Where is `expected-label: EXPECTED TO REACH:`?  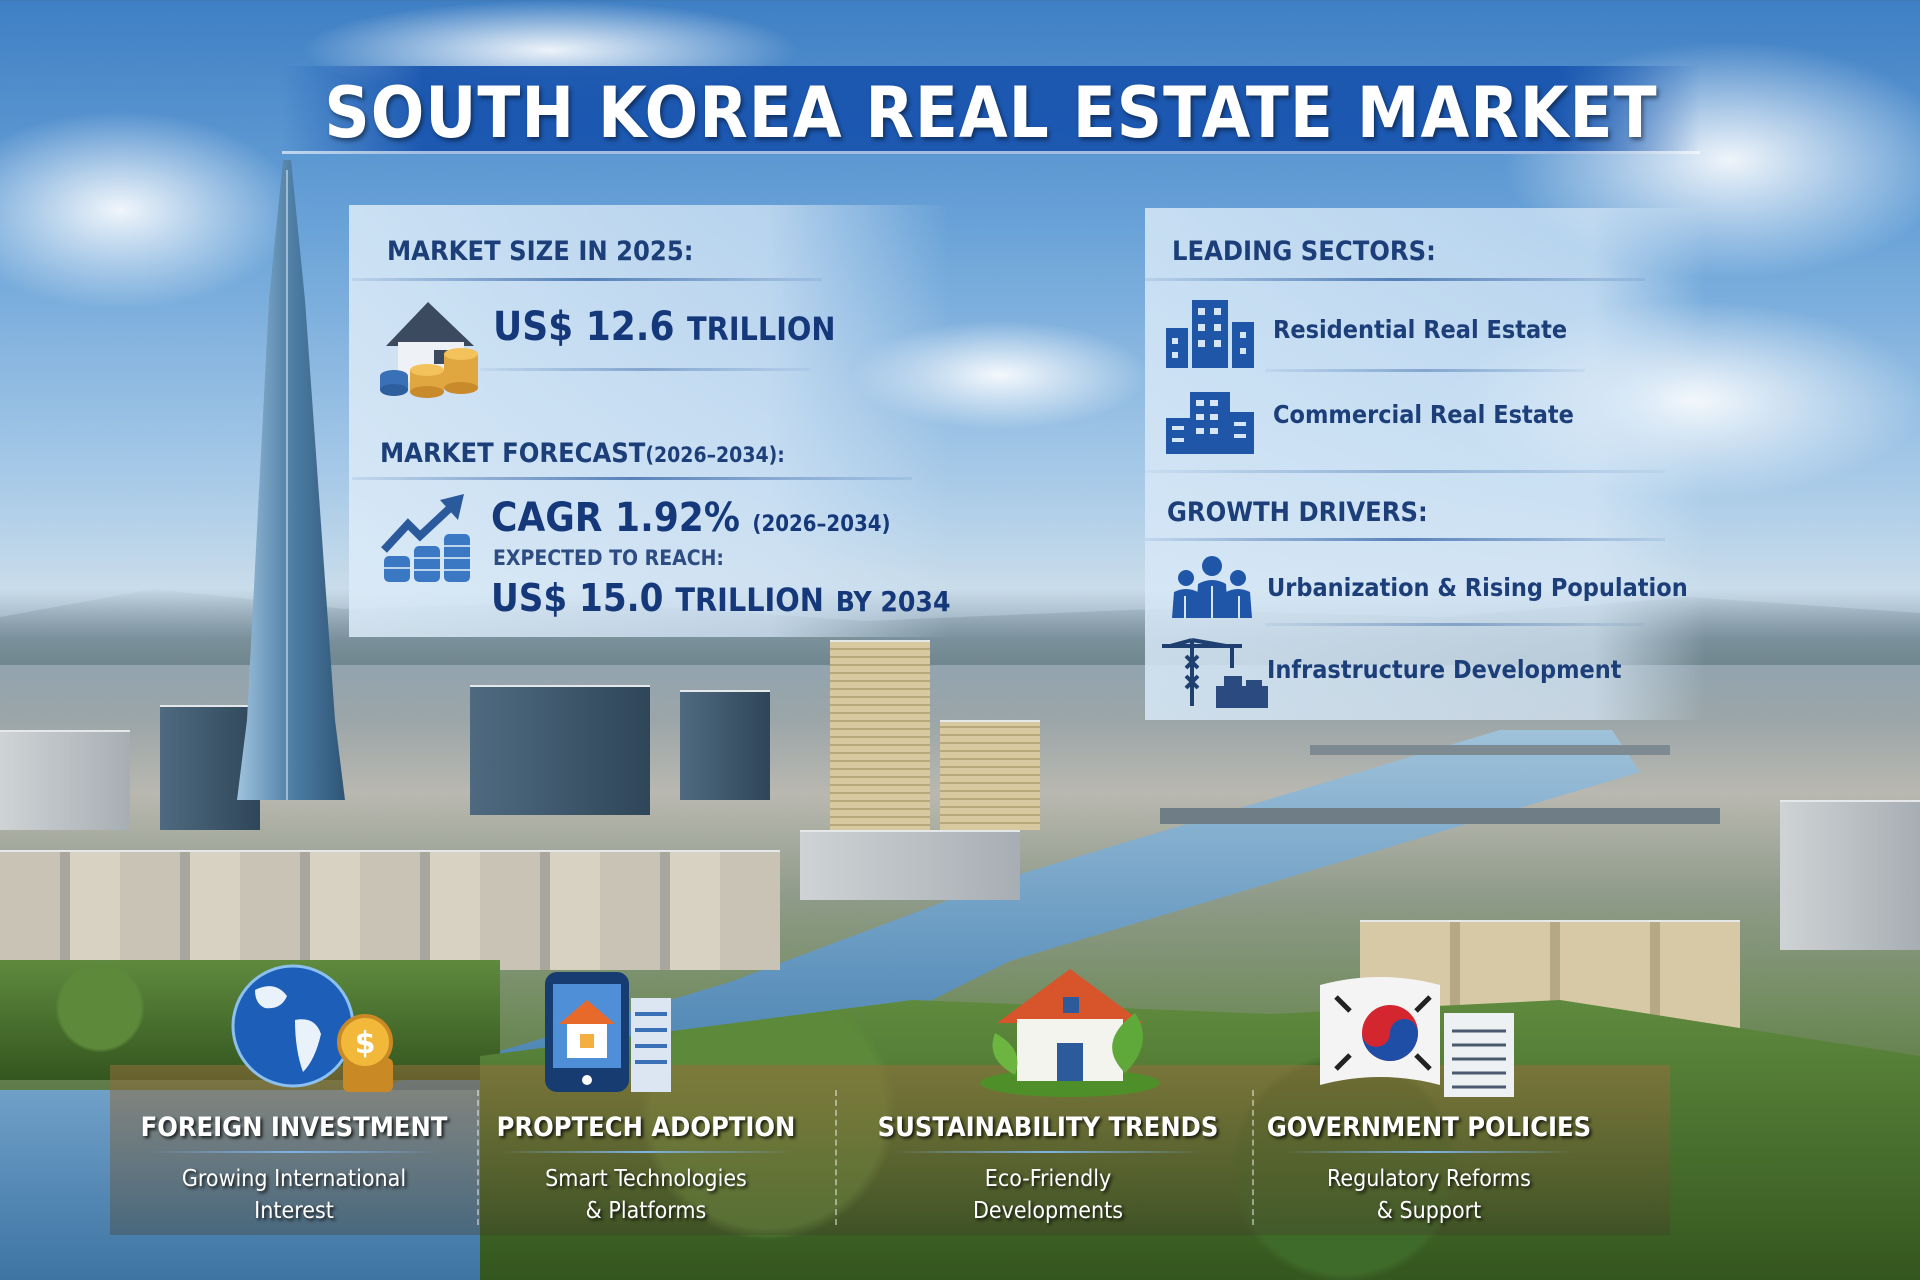
expected-label: EXPECTED TO REACH: is located at coordinates (608, 558).